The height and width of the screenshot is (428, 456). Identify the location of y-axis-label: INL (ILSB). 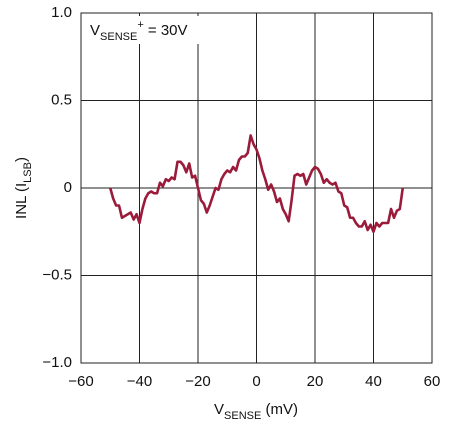
(23, 188).